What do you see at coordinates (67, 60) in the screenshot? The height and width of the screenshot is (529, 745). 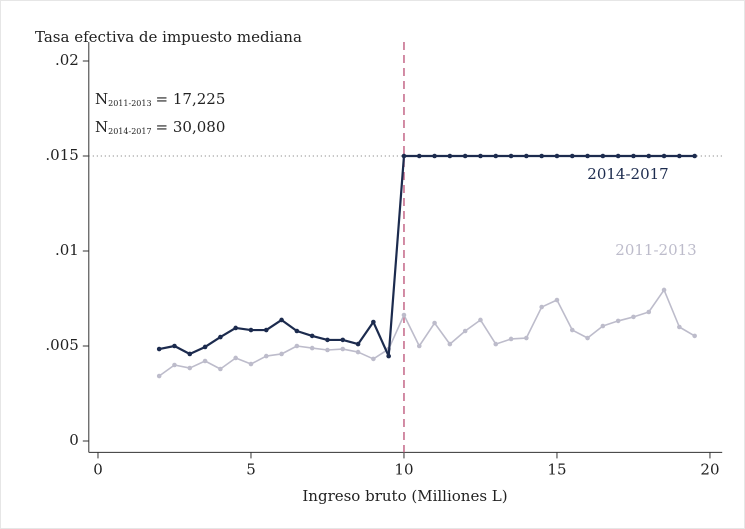 I see `y-tick-label: .02` at bounding box center [67, 60].